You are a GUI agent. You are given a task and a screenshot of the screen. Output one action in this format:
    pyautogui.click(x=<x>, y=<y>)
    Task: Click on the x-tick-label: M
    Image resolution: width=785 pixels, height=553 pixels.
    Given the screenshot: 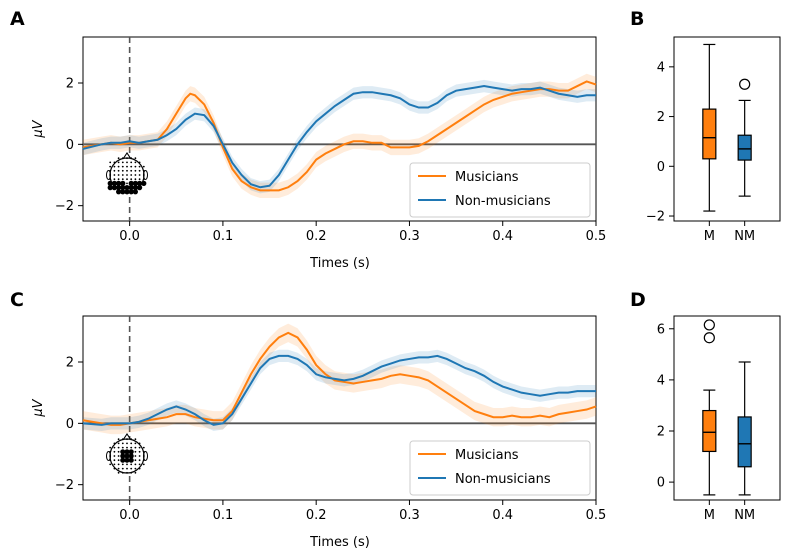 What is the action you would take?
    pyautogui.click(x=709, y=236)
    